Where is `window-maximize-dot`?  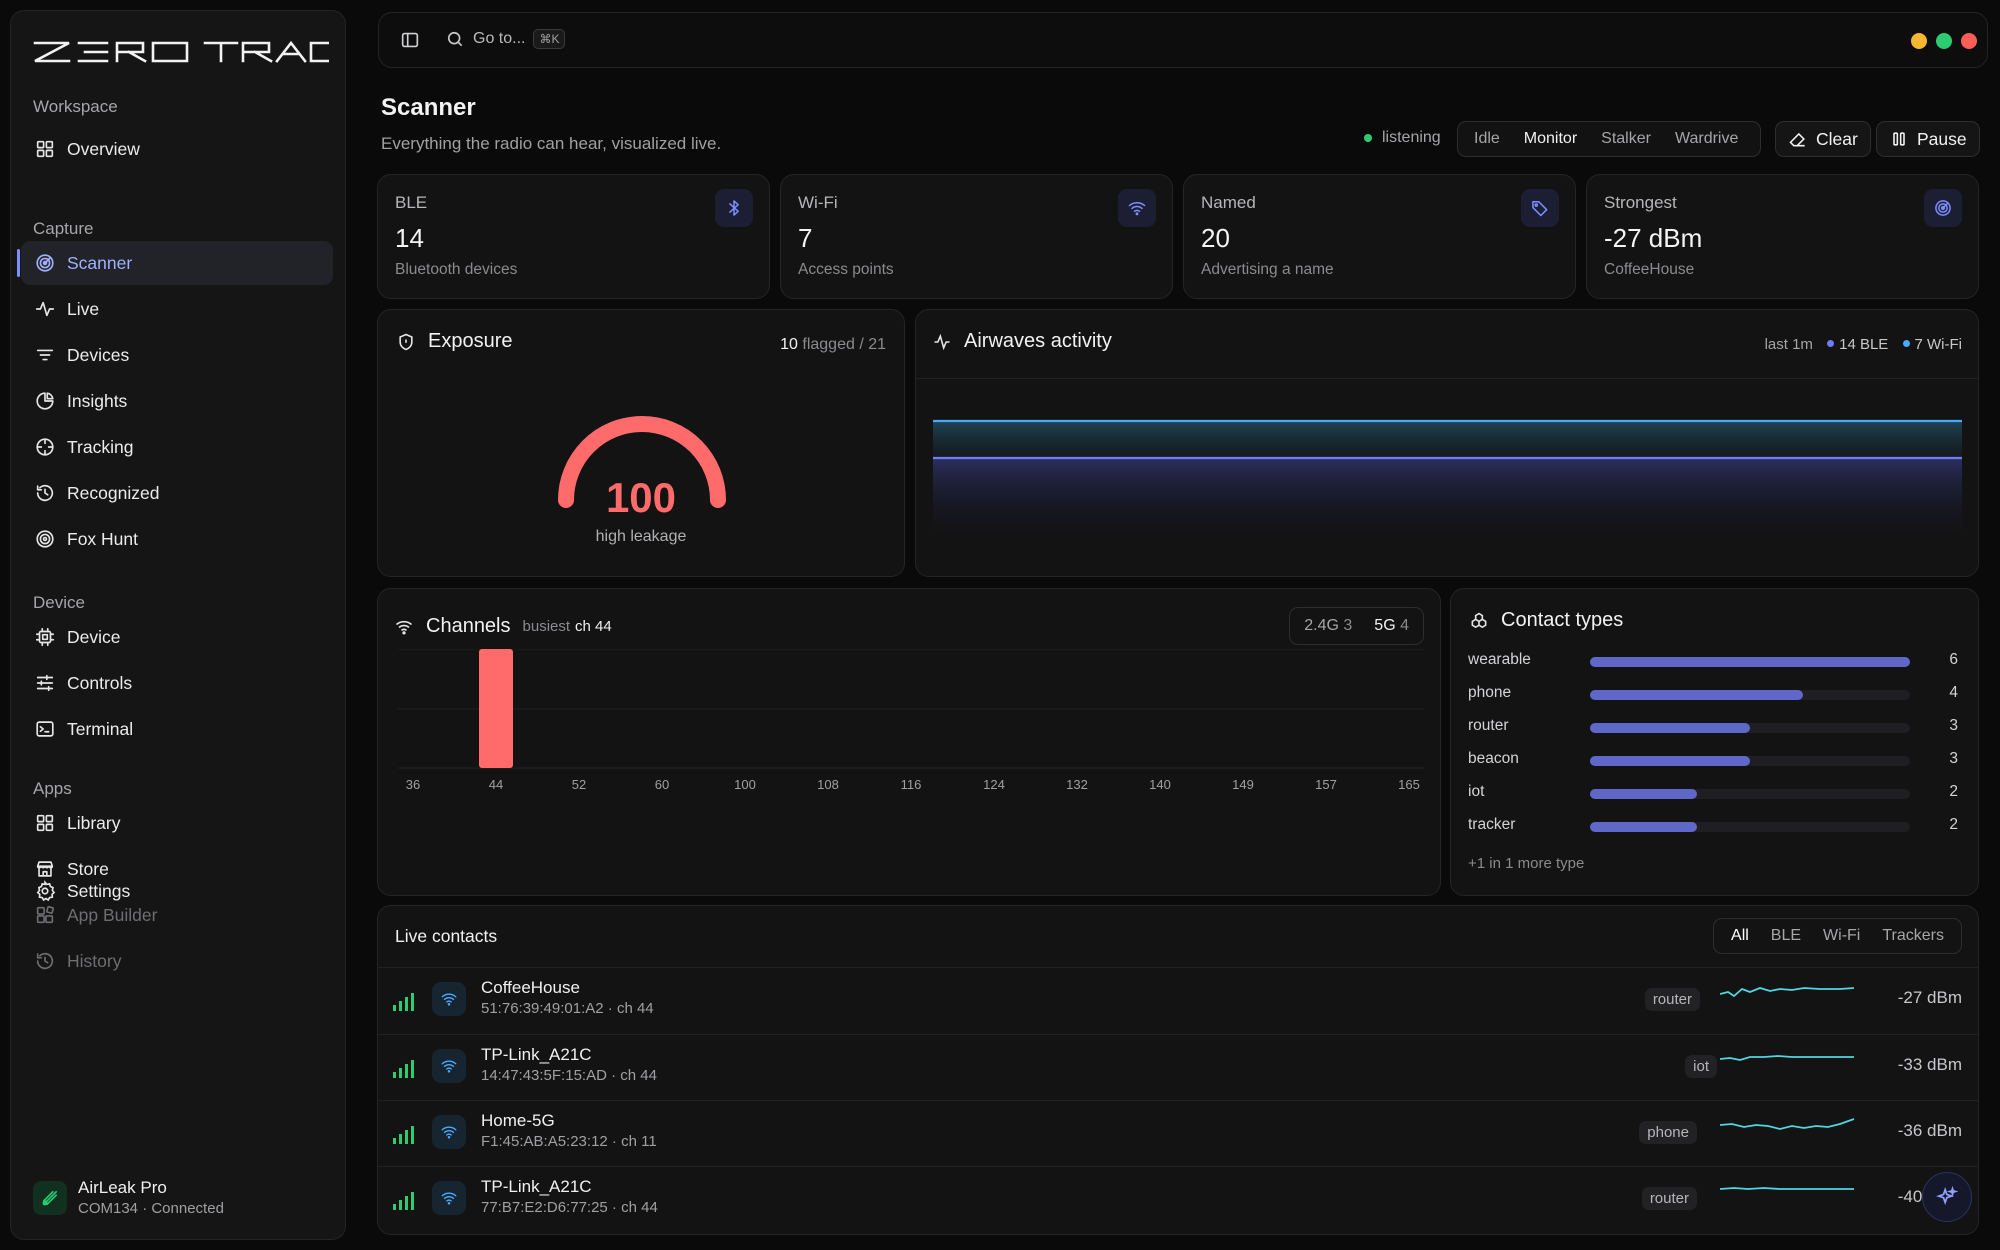
window-maximize-dot is located at coordinates (1944, 41).